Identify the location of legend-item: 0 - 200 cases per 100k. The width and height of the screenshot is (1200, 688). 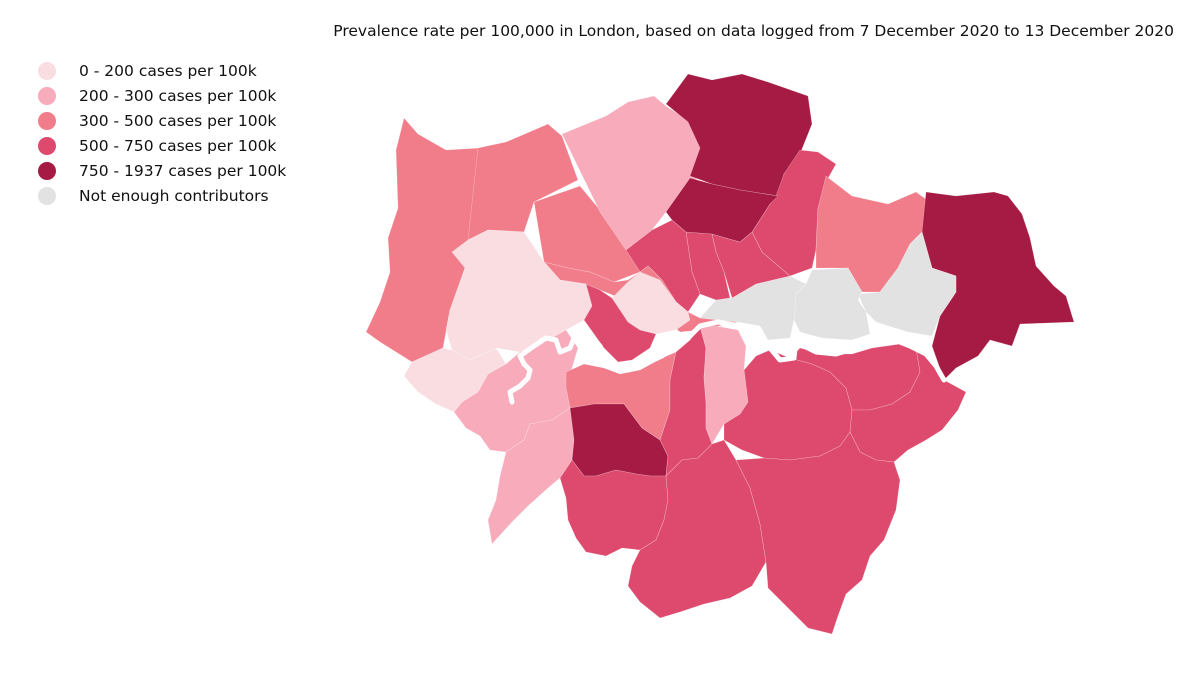
(162, 70).